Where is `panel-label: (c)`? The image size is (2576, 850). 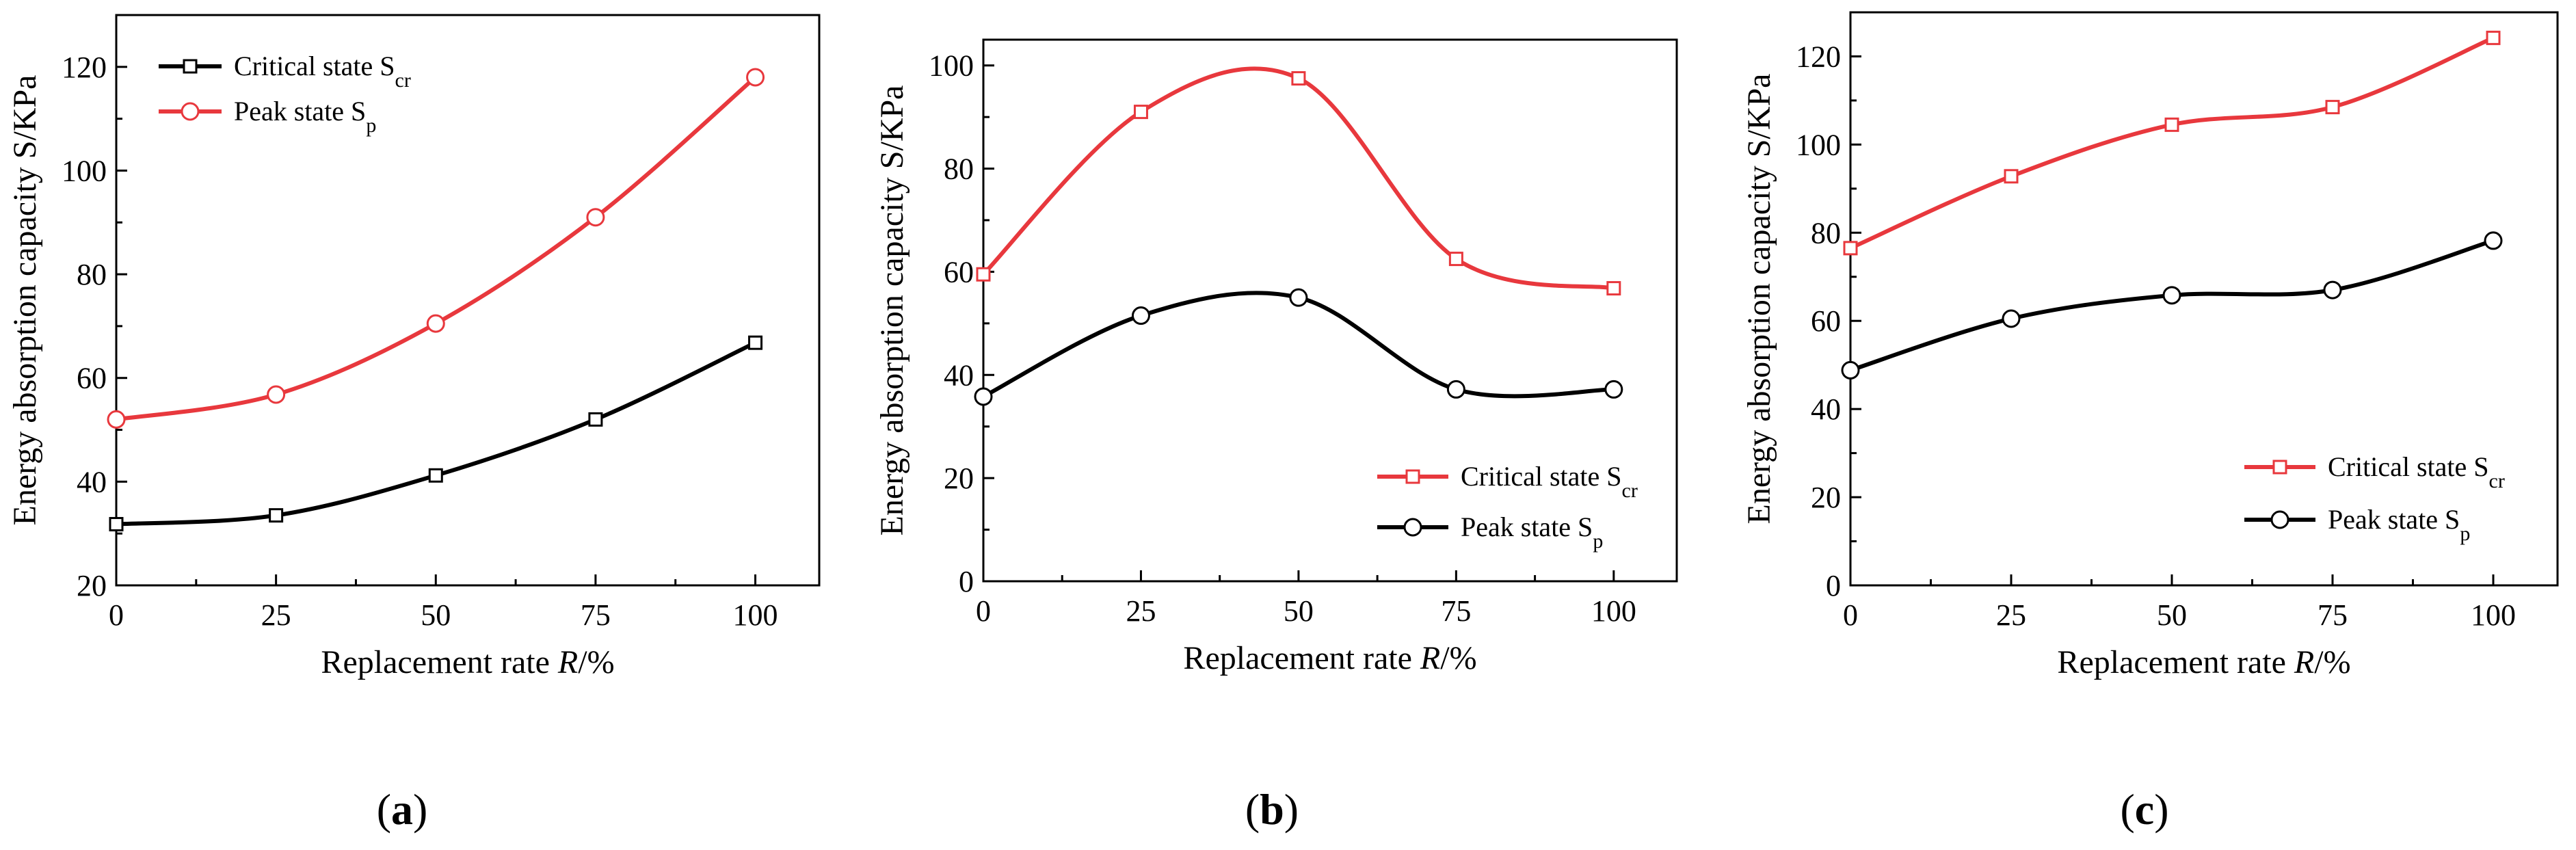
panel-label: (c) is located at coordinates (2144, 809).